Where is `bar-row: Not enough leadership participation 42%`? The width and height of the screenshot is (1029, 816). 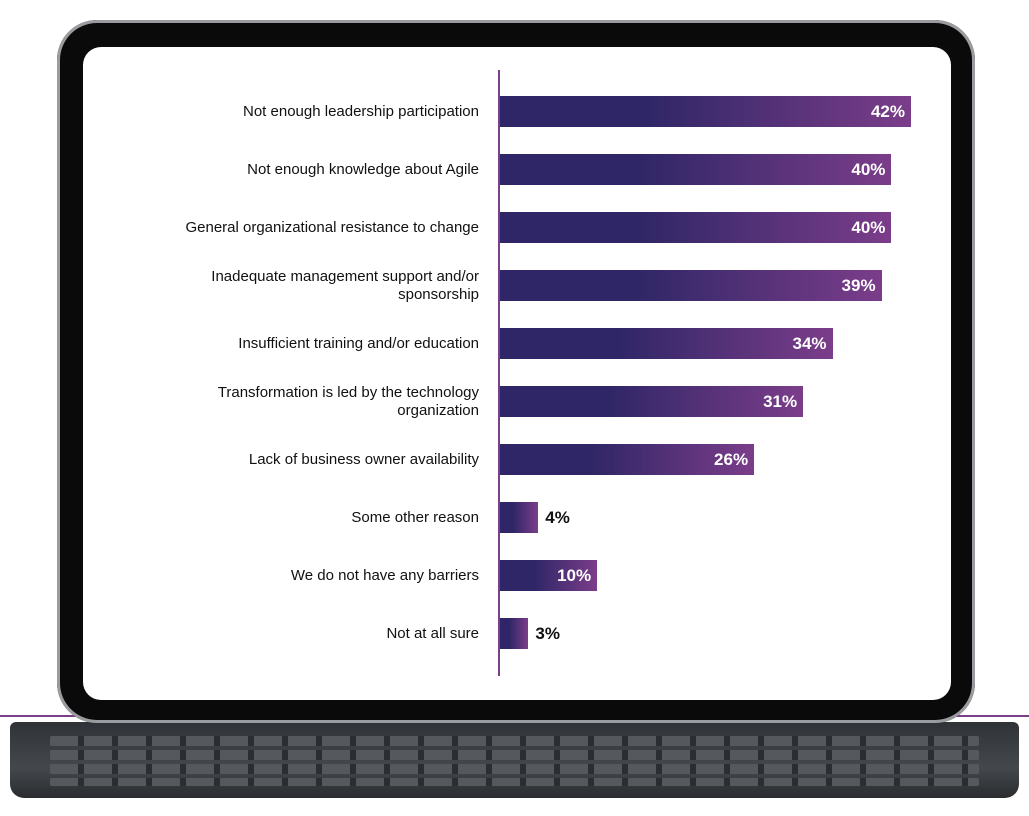 bar-row: Not enough leadership participation 42% is located at coordinates (514, 111).